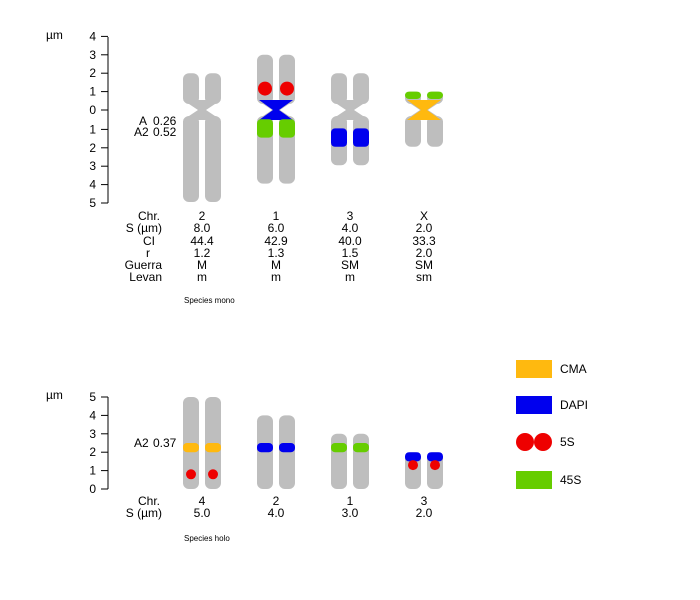 The height and width of the screenshot is (600, 700). What do you see at coordinates (165, 443) in the screenshot?
I see `holo-index-A2-value: 0.37` at bounding box center [165, 443].